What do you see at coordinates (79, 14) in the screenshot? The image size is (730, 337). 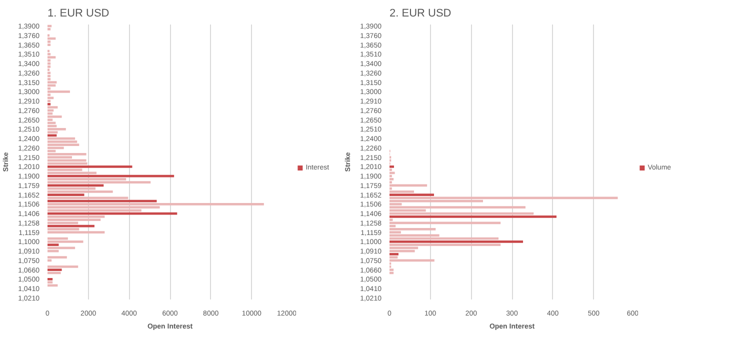 I see `chart-title: 1. EUR USD` at bounding box center [79, 14].